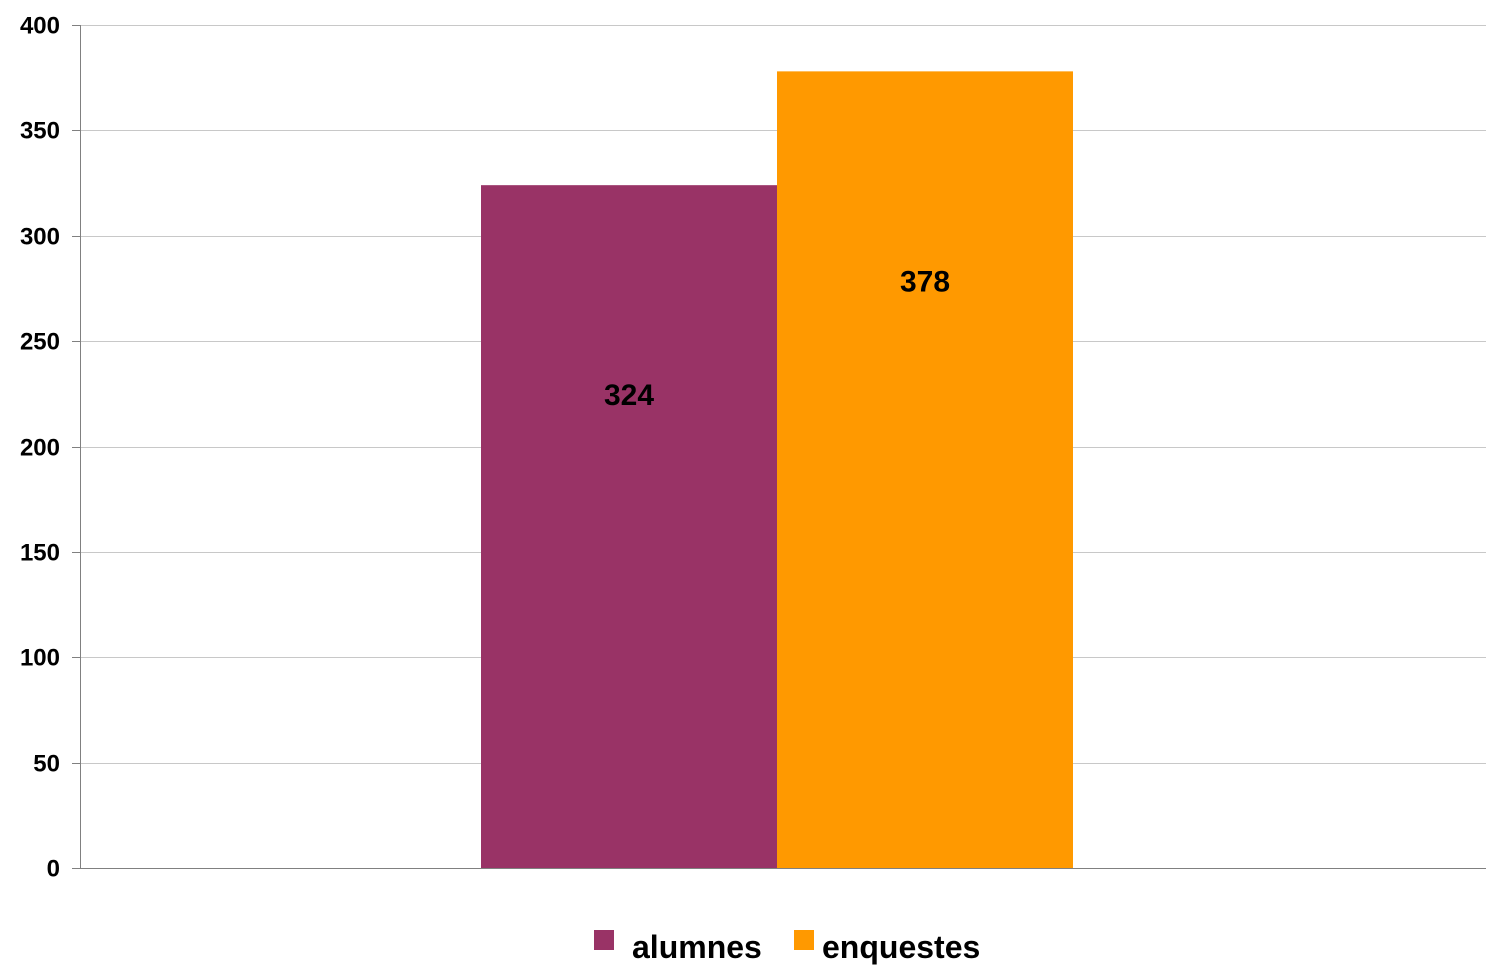 The image size is (1486, 965). Describe the element at coordinates (629, 395) in the screenshot. I see `data-label-alumnes: 324` at that location.